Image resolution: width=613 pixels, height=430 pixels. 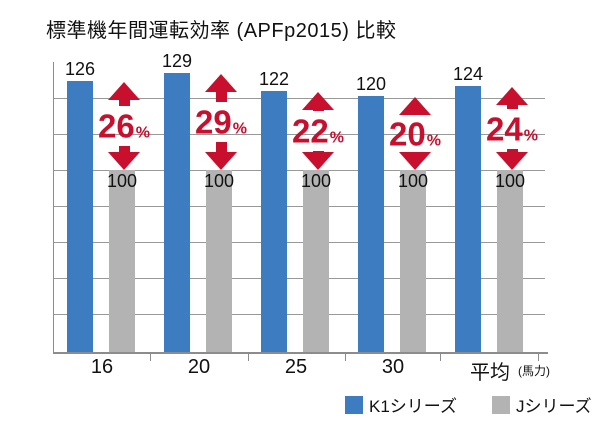 I want to click on improvement-annotation-25: 22%, so click(x=318, y=131).